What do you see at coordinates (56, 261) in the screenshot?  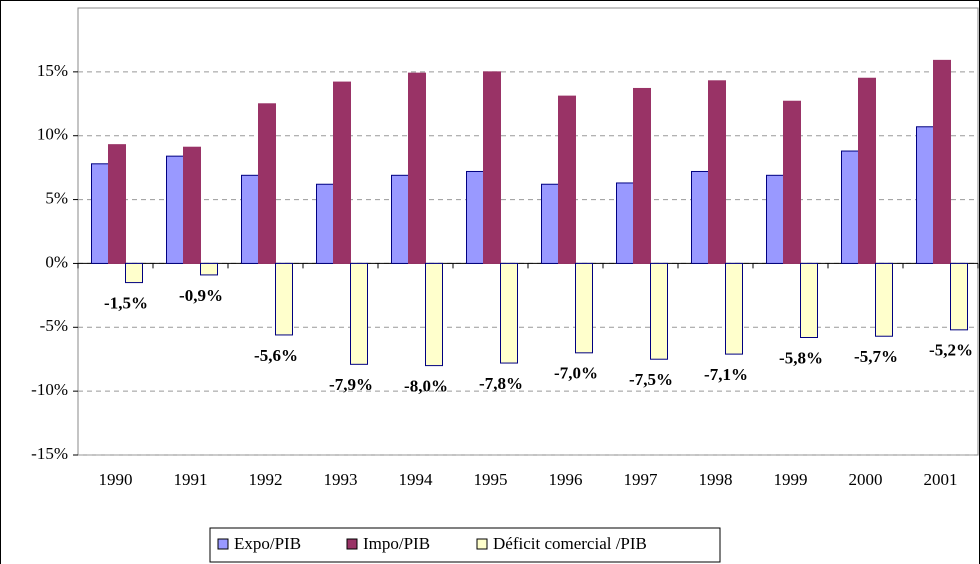 I see `y-tick-label: 0%` at bounding box center [56, 261].